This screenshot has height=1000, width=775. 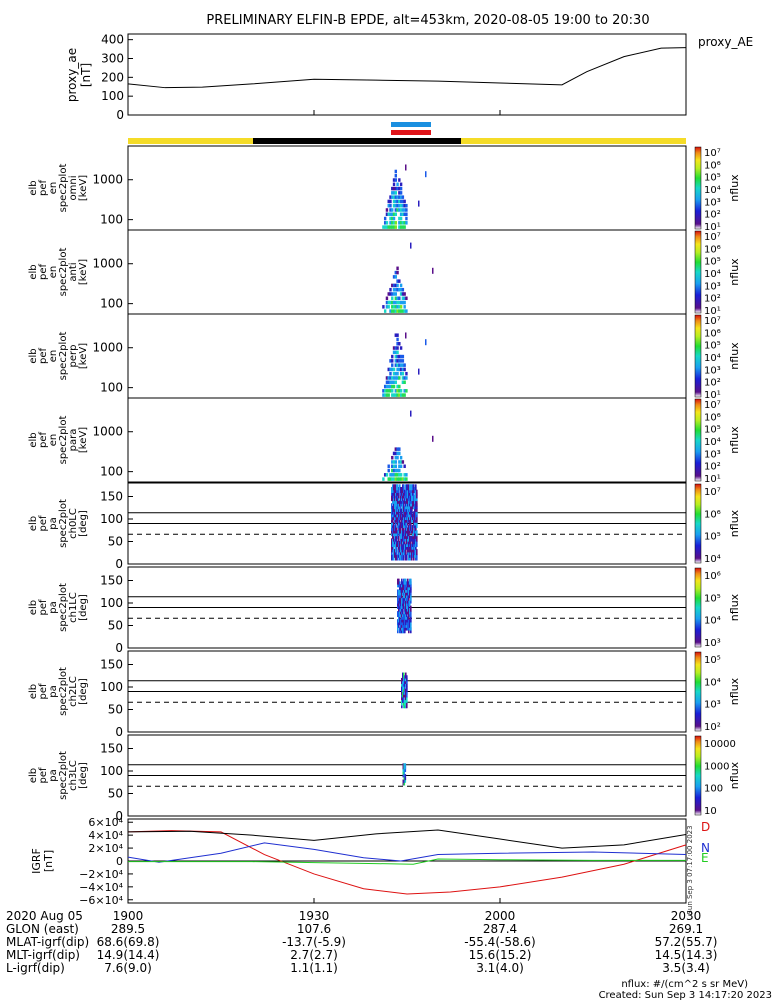 I want to click on ae-ylabel: proxy_ae, so click(x=72, y=75).